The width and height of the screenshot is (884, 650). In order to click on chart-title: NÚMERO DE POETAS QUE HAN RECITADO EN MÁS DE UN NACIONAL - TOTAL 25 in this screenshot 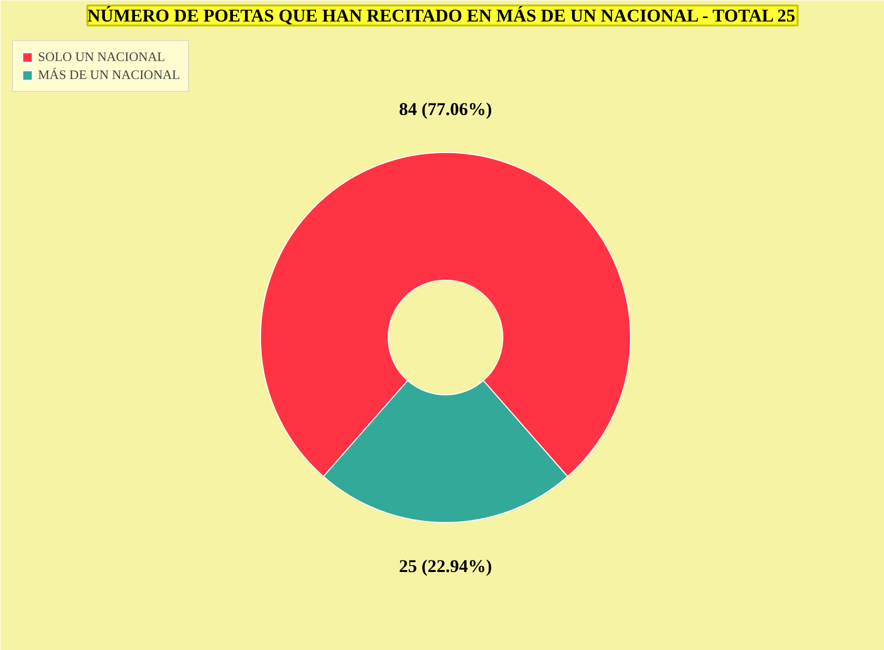, I will do `click(441, 16)`.